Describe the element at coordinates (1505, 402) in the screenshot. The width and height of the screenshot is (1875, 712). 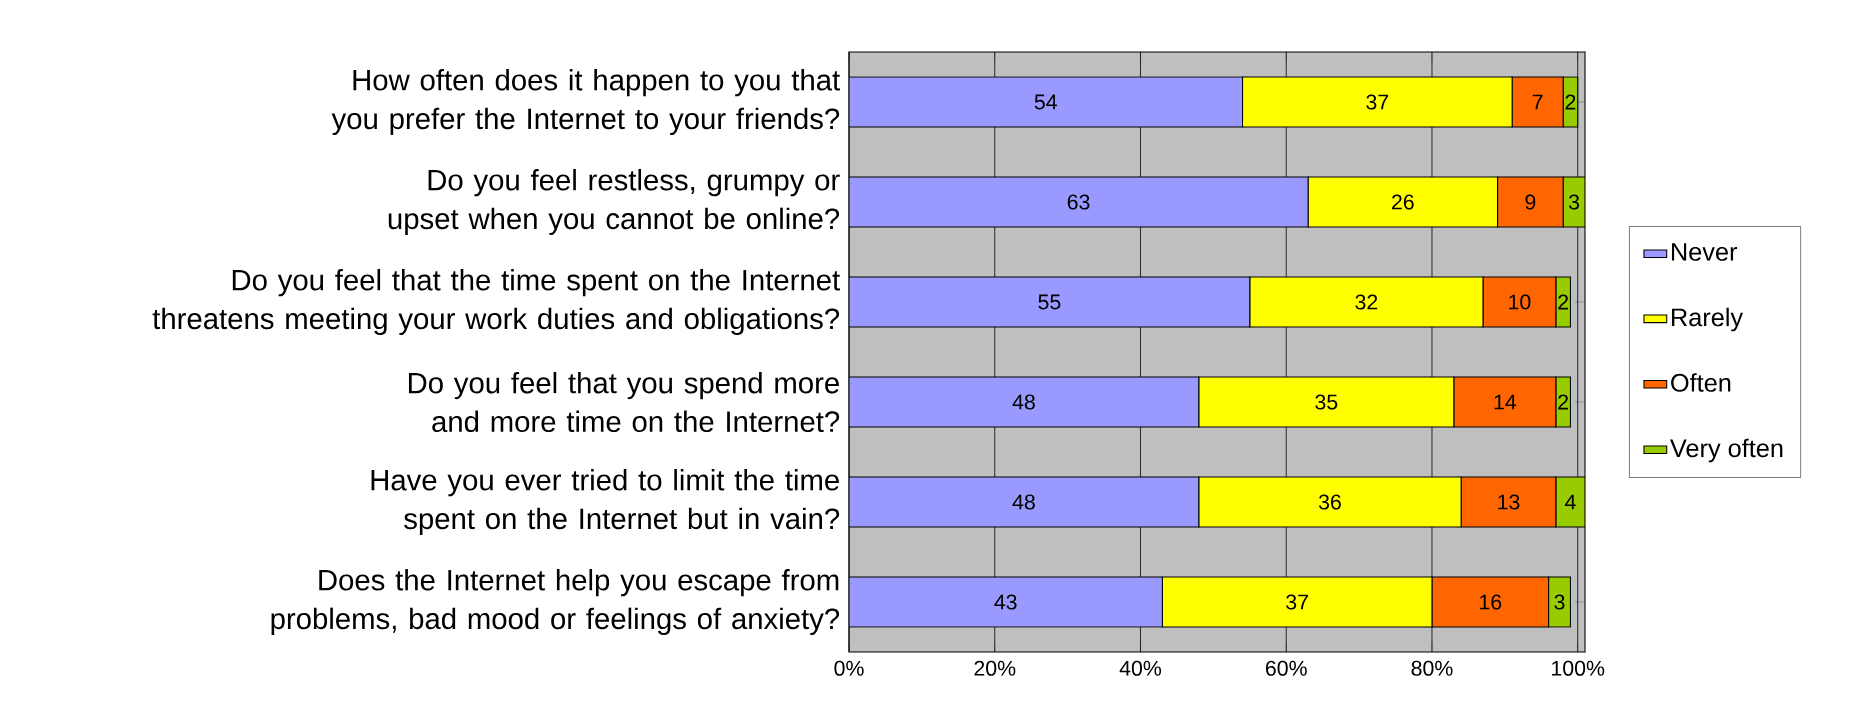
I see `data-label: 14` at that location.